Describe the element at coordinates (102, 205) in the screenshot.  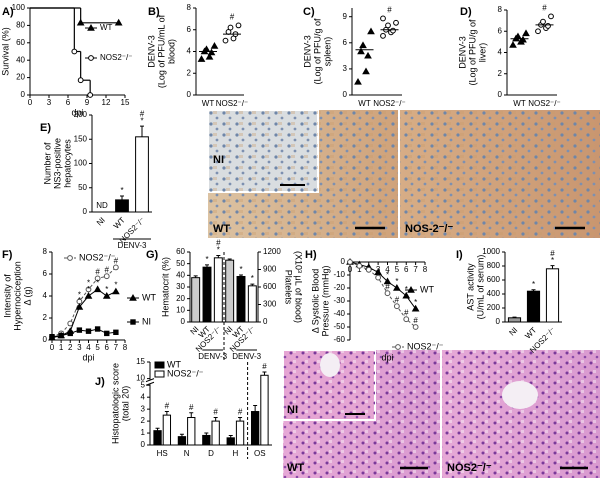
I see `value-label: ND` at that location.